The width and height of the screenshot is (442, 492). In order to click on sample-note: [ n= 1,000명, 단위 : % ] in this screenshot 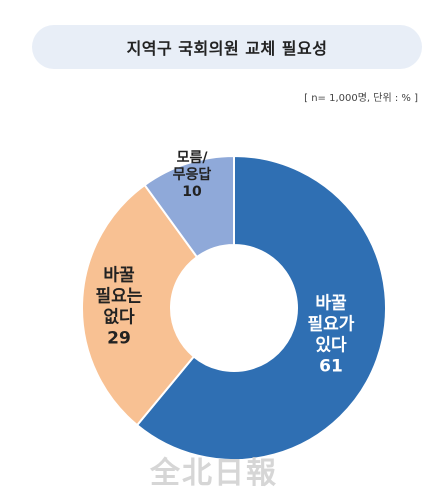, I will do `click(361, 98)`.